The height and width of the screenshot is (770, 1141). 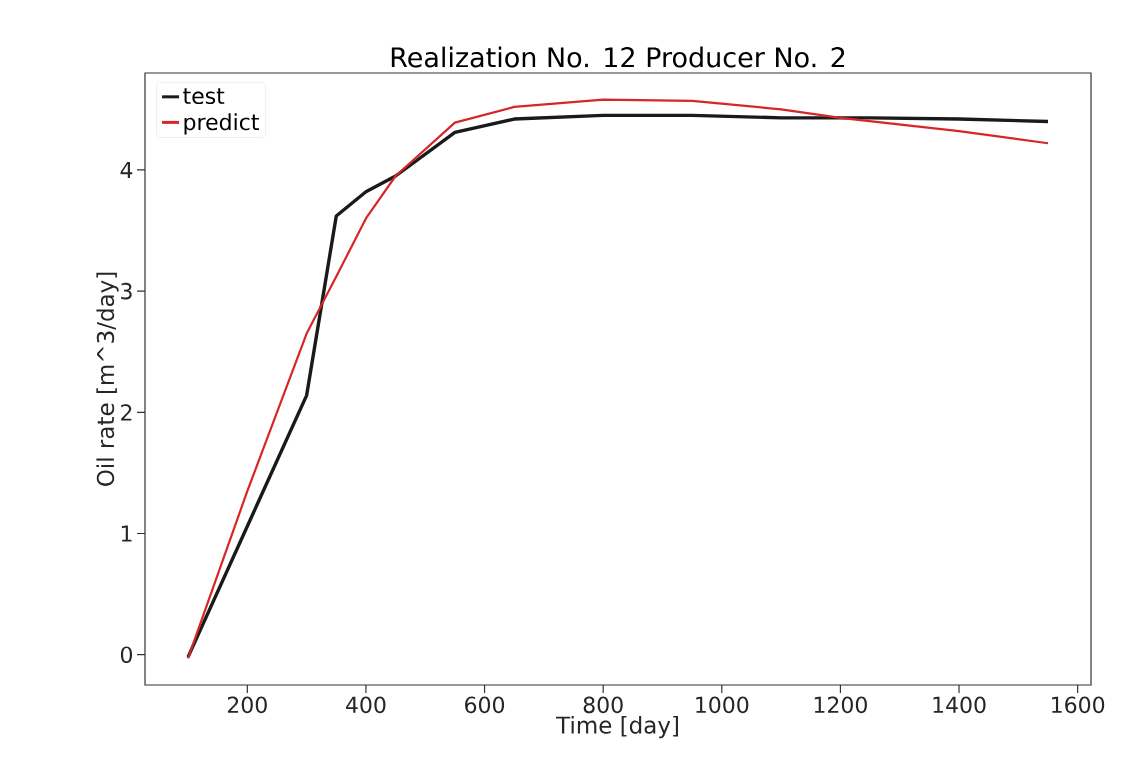 What do you see at coordinates (1078, 705) in the screenshot?
I see `x-tick-label: 1600` at bounding box center [1078, 705].